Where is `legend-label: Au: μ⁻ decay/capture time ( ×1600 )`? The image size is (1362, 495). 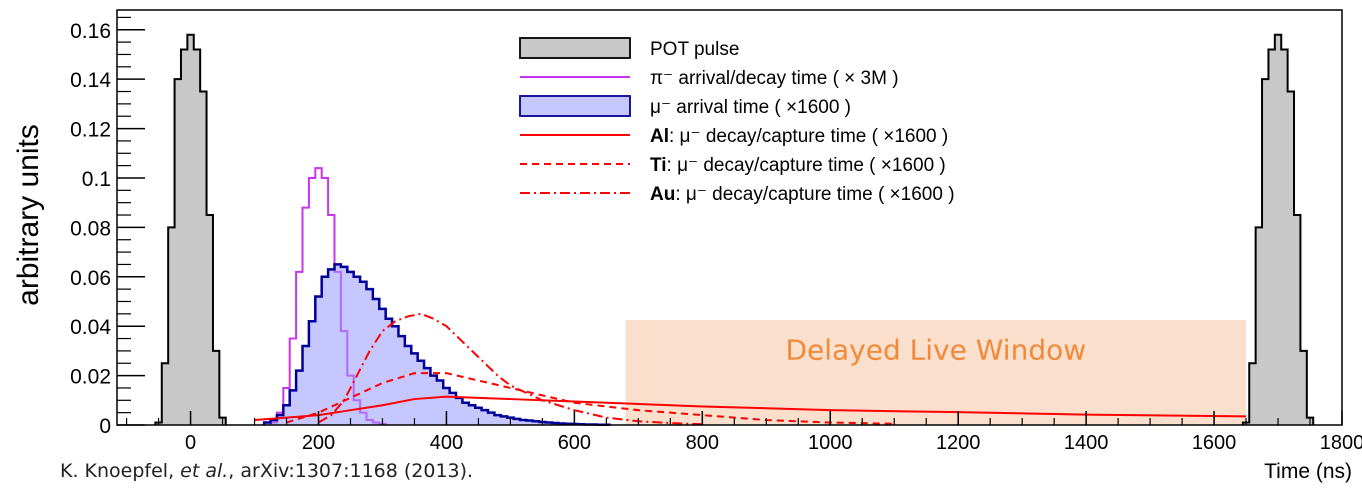
legend-label: Au: μ⁻ decay/capture time ( ×1600 ) is located at coordinates (802, 194).